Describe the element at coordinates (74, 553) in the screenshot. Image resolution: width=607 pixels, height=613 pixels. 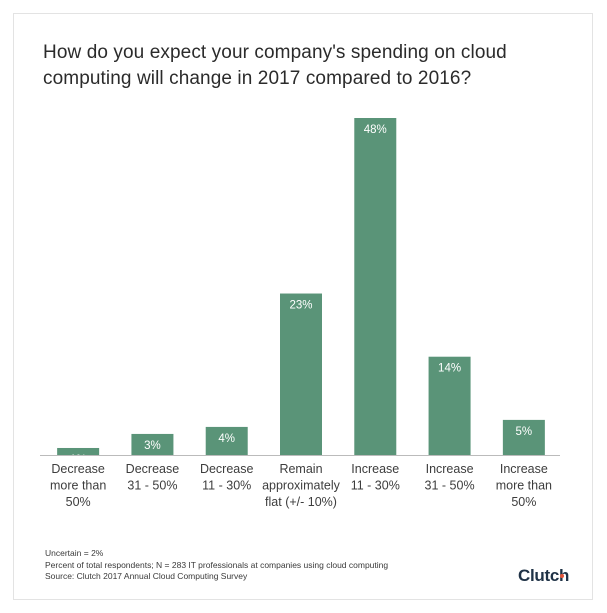
I see `uncertain-note: Uncertain = 2%` at that location.